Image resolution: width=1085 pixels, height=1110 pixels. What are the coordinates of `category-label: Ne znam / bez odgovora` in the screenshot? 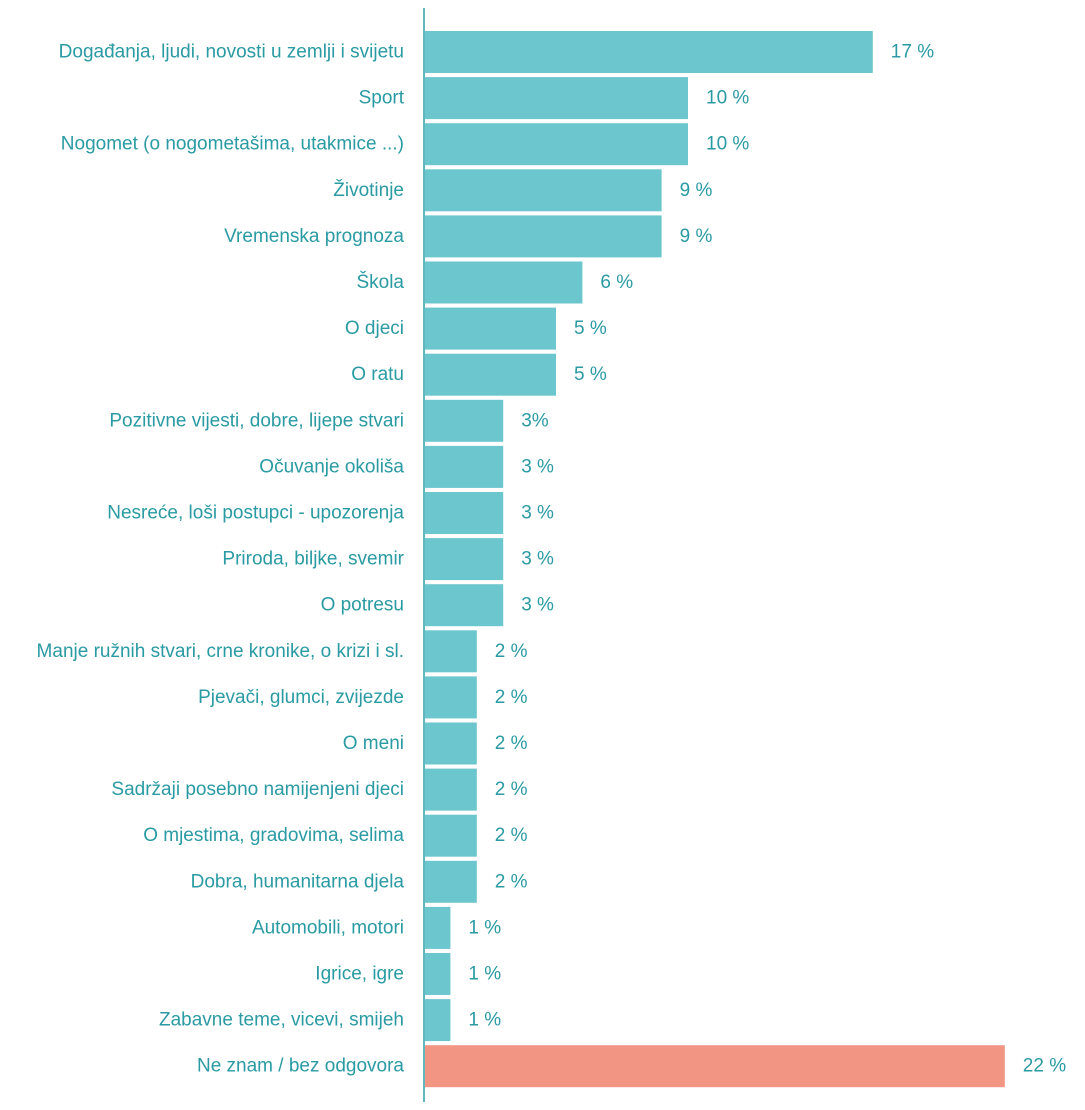 It's located at (300, 1066).